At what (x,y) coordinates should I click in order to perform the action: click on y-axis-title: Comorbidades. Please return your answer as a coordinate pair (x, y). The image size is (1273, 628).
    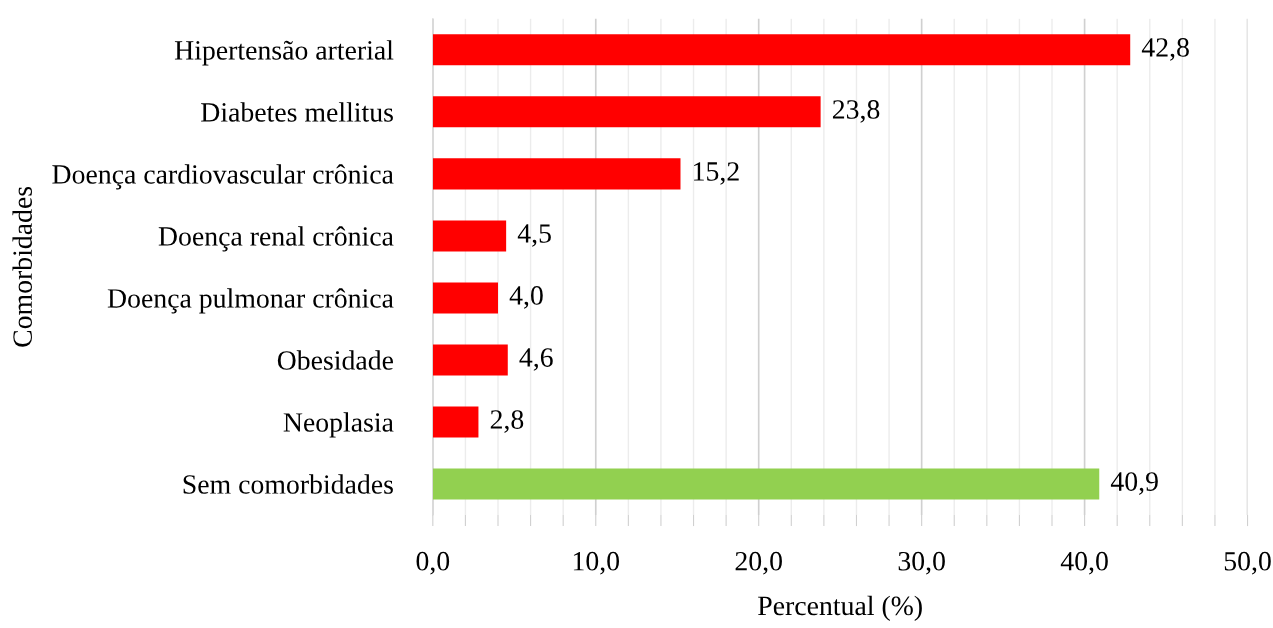
    Looking at the image, I should click on (22, 266).